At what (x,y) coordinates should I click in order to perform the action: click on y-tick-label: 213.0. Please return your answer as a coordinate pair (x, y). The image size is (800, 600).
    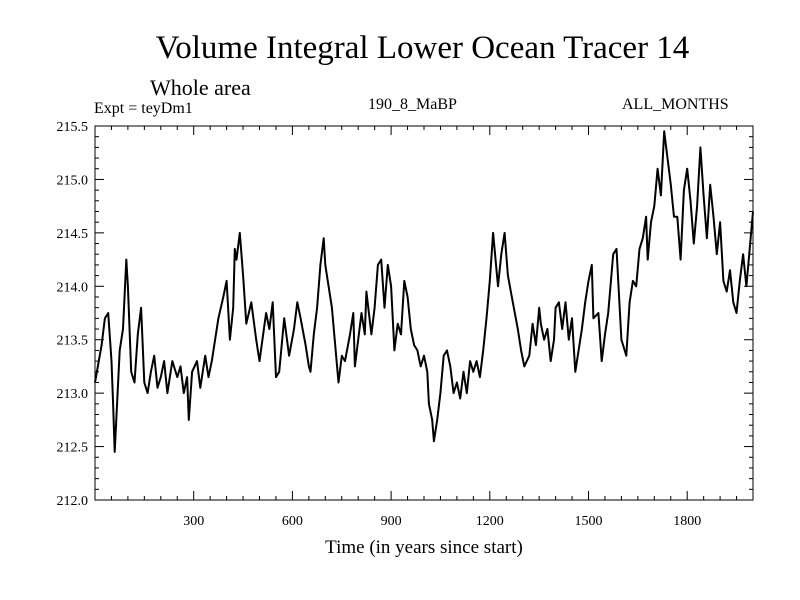
    Looking at the image, I should click on (73, 394).